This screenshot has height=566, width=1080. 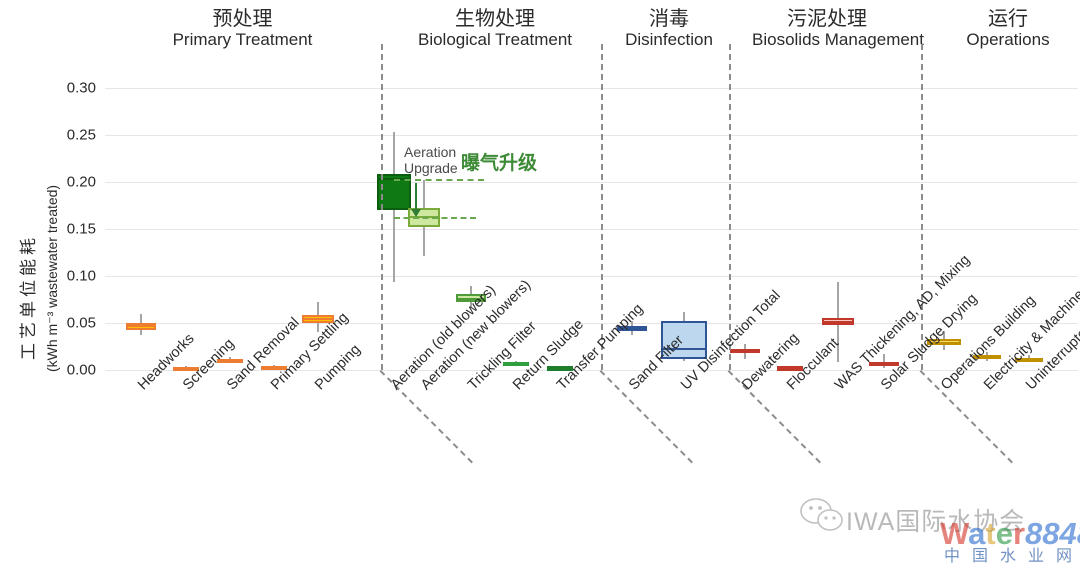 I want to click on y-axis-label: 工艺单位能耗, so click(x=26, y=297).